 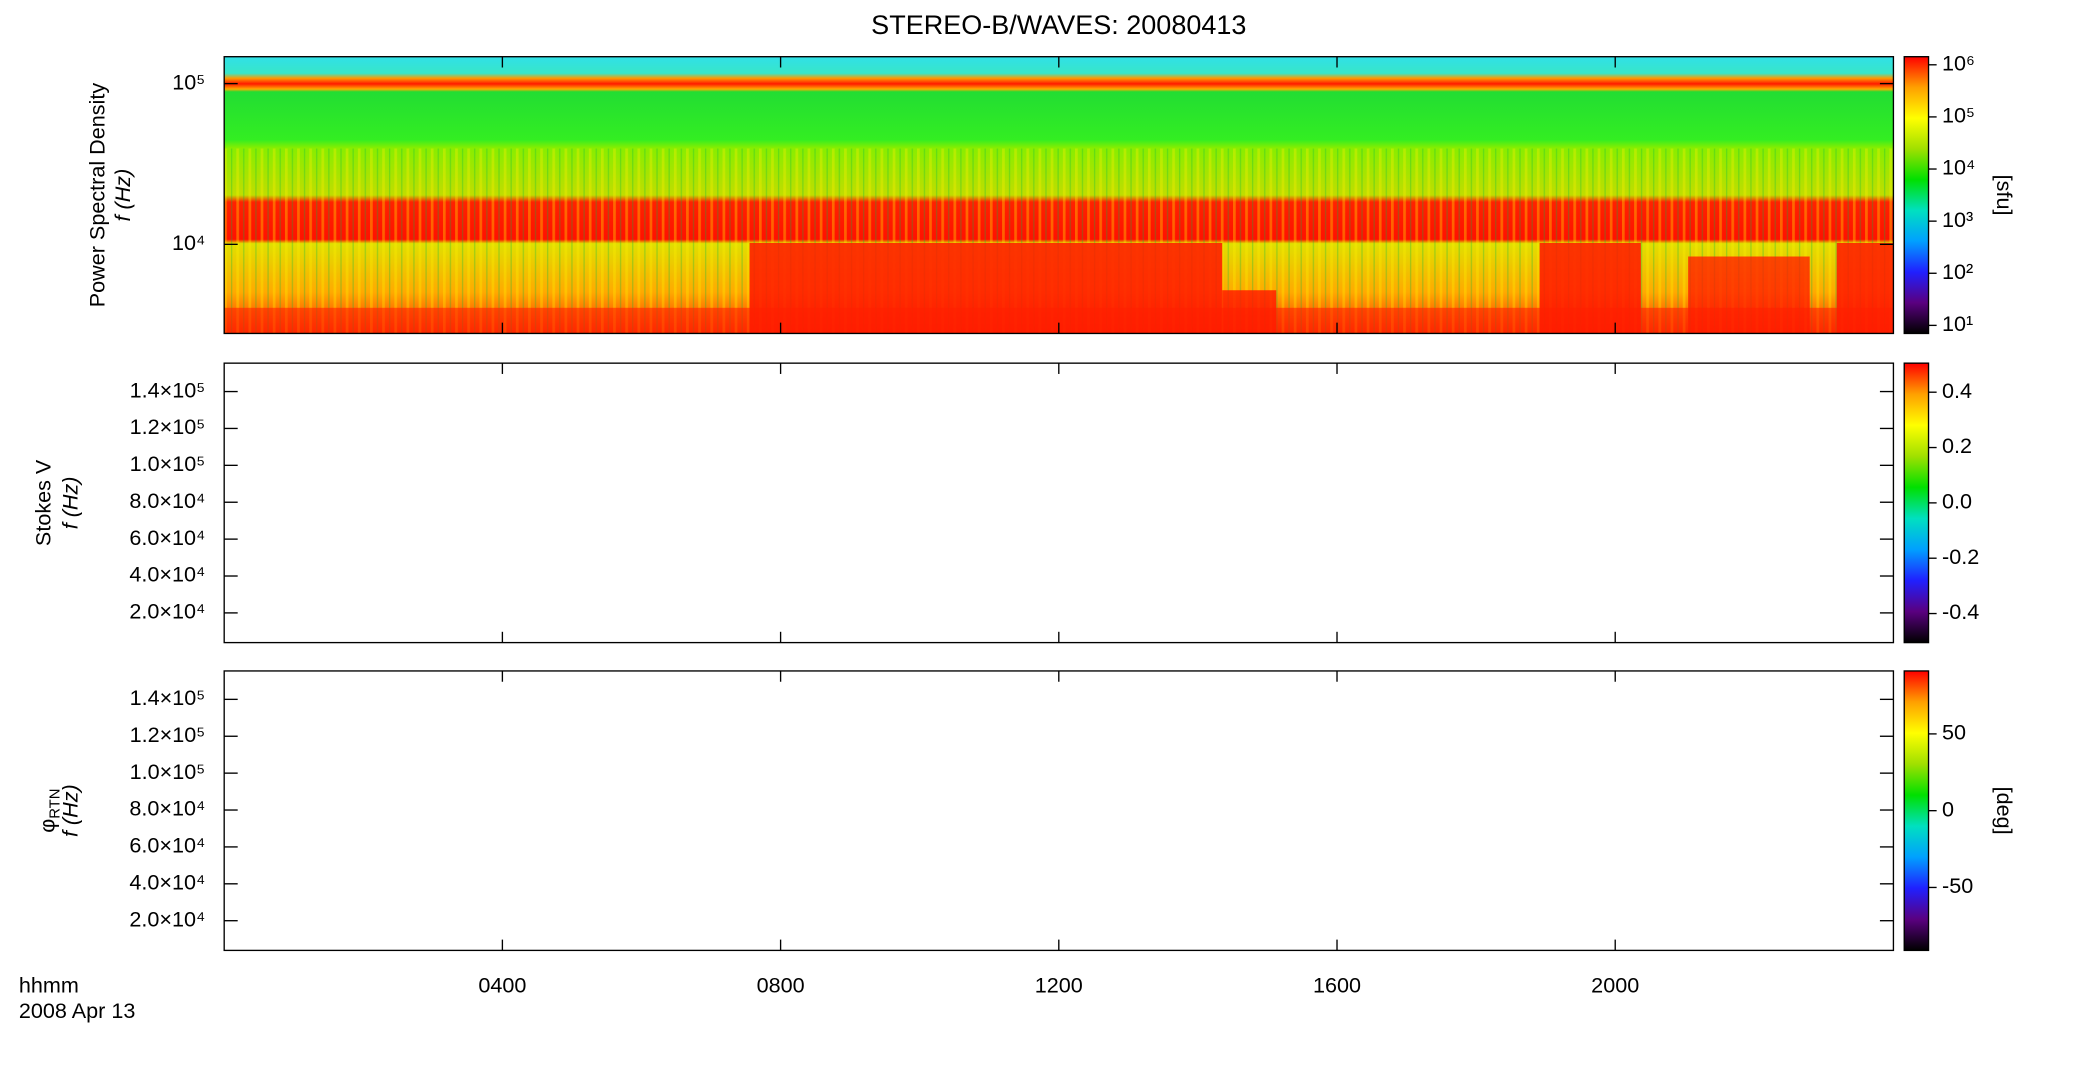 What do you see at coordinates (1059, 985) in the screenshot?
I see `x-tick-label: 1200` at bounding box center [1059, 985].